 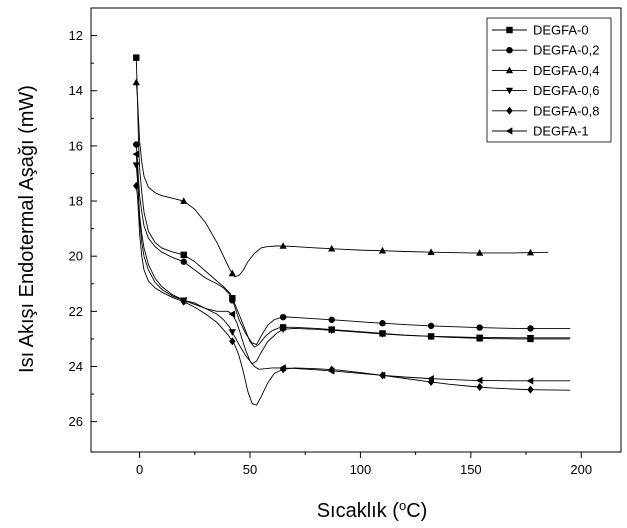 What do you see at coordinates (76, 145) in the screenshot?
I see `y-tick-label: 16` at bounding box center [76, 145].